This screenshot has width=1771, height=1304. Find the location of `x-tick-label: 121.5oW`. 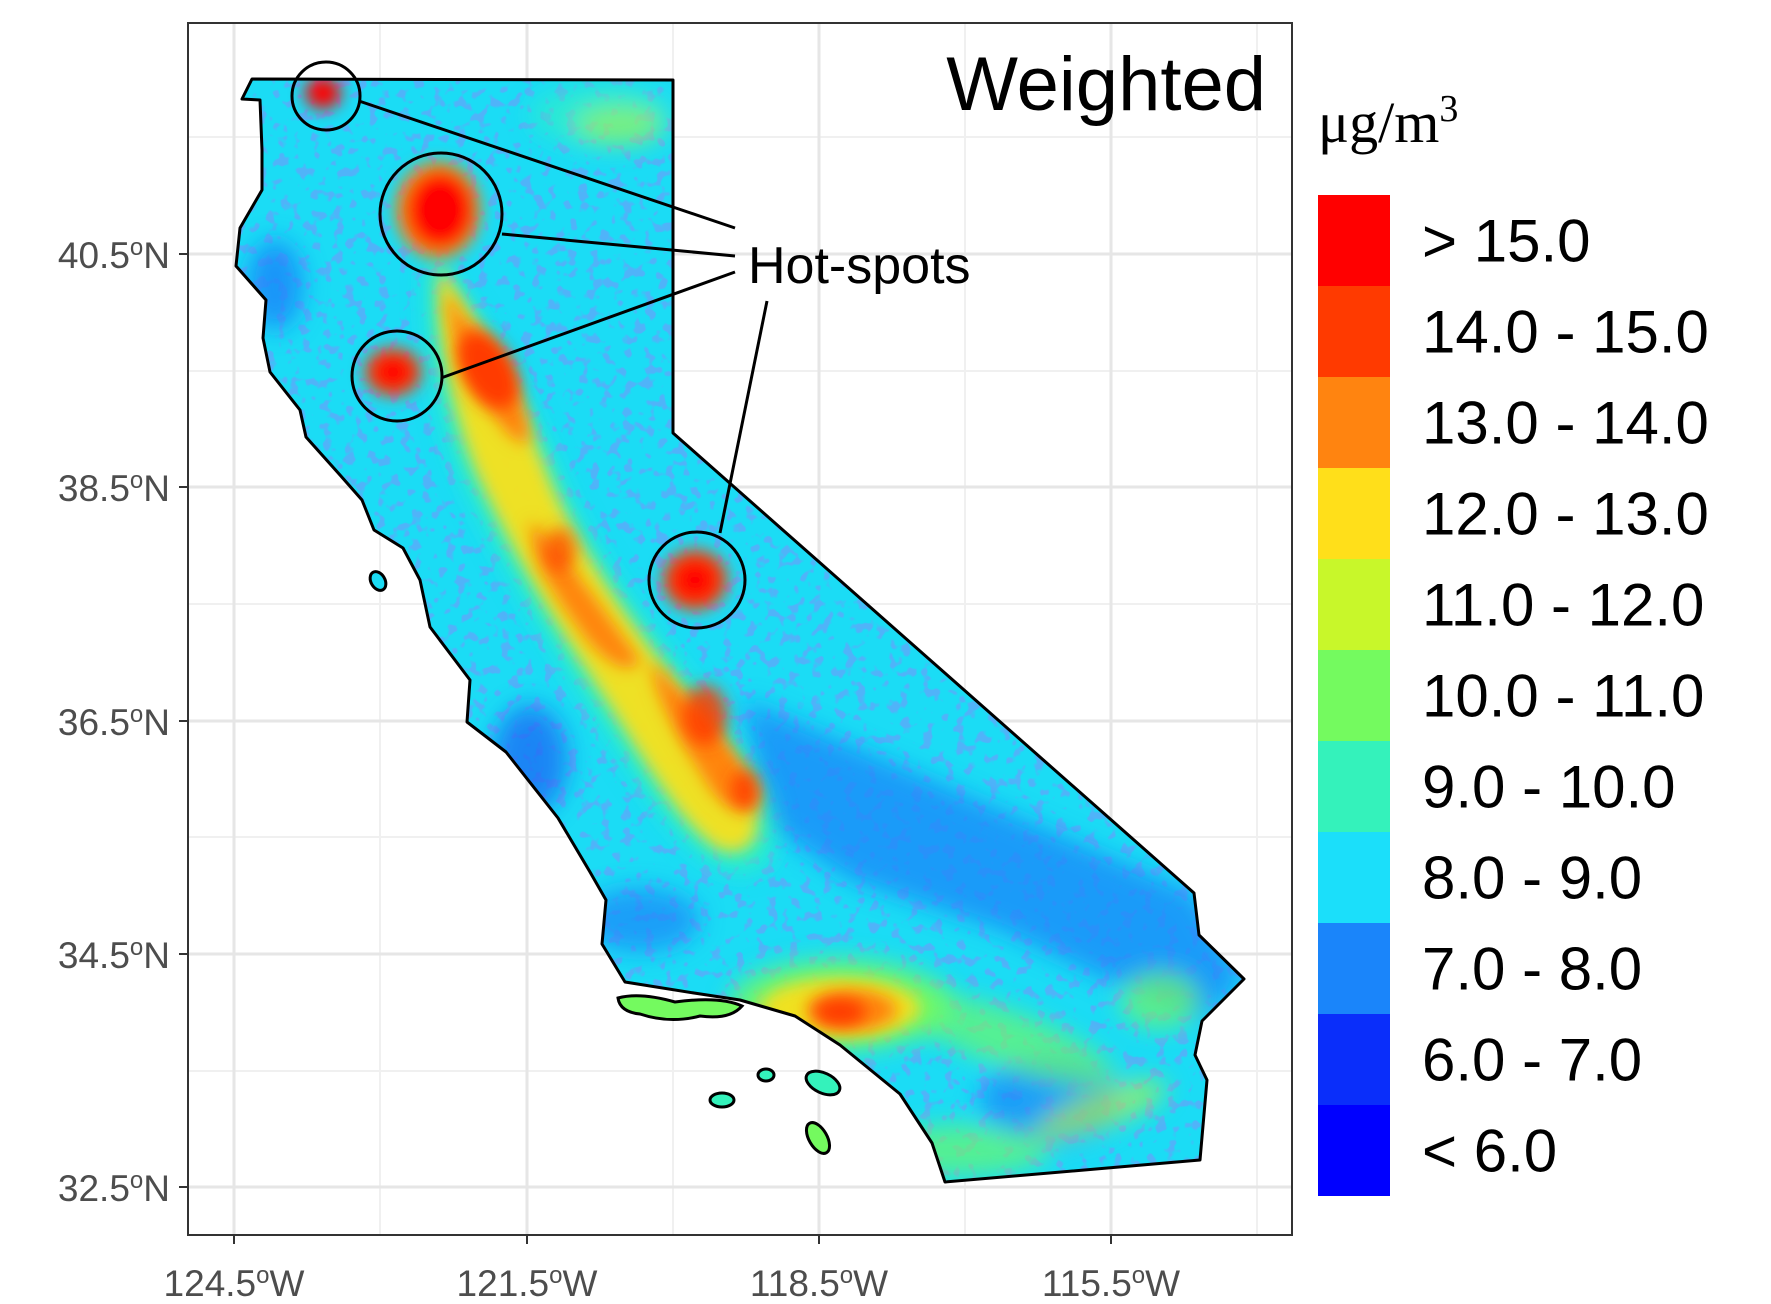

x-tick-label: 121.5oW is located at coordinates (527, 1283).